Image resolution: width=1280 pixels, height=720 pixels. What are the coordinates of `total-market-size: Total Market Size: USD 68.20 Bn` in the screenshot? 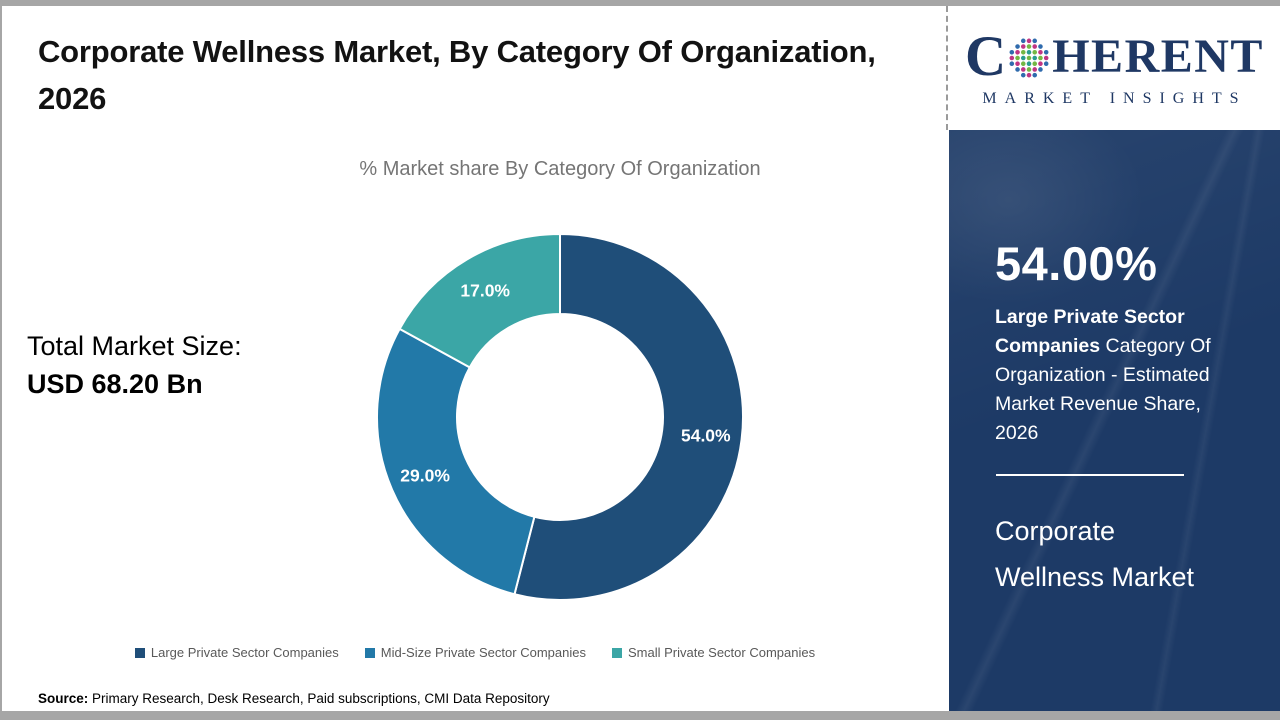 It's located at (134, 365).